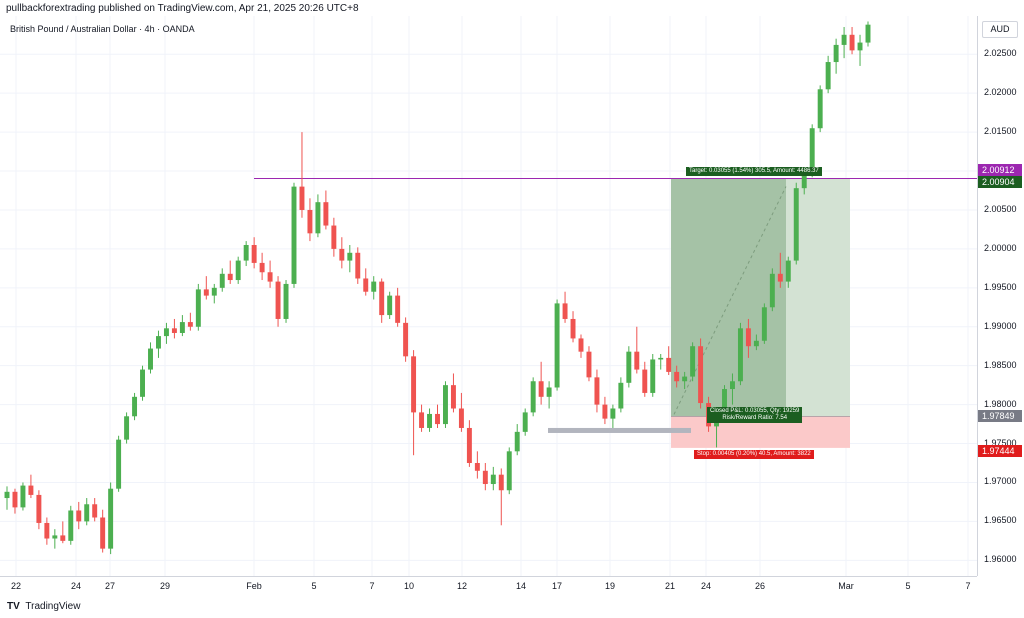 This screenshot has height=618, width=1024. Describe the element at coordinates (1000, 181) in the screenshot. I see `price-tag-resistance: 2.00904` at that location.